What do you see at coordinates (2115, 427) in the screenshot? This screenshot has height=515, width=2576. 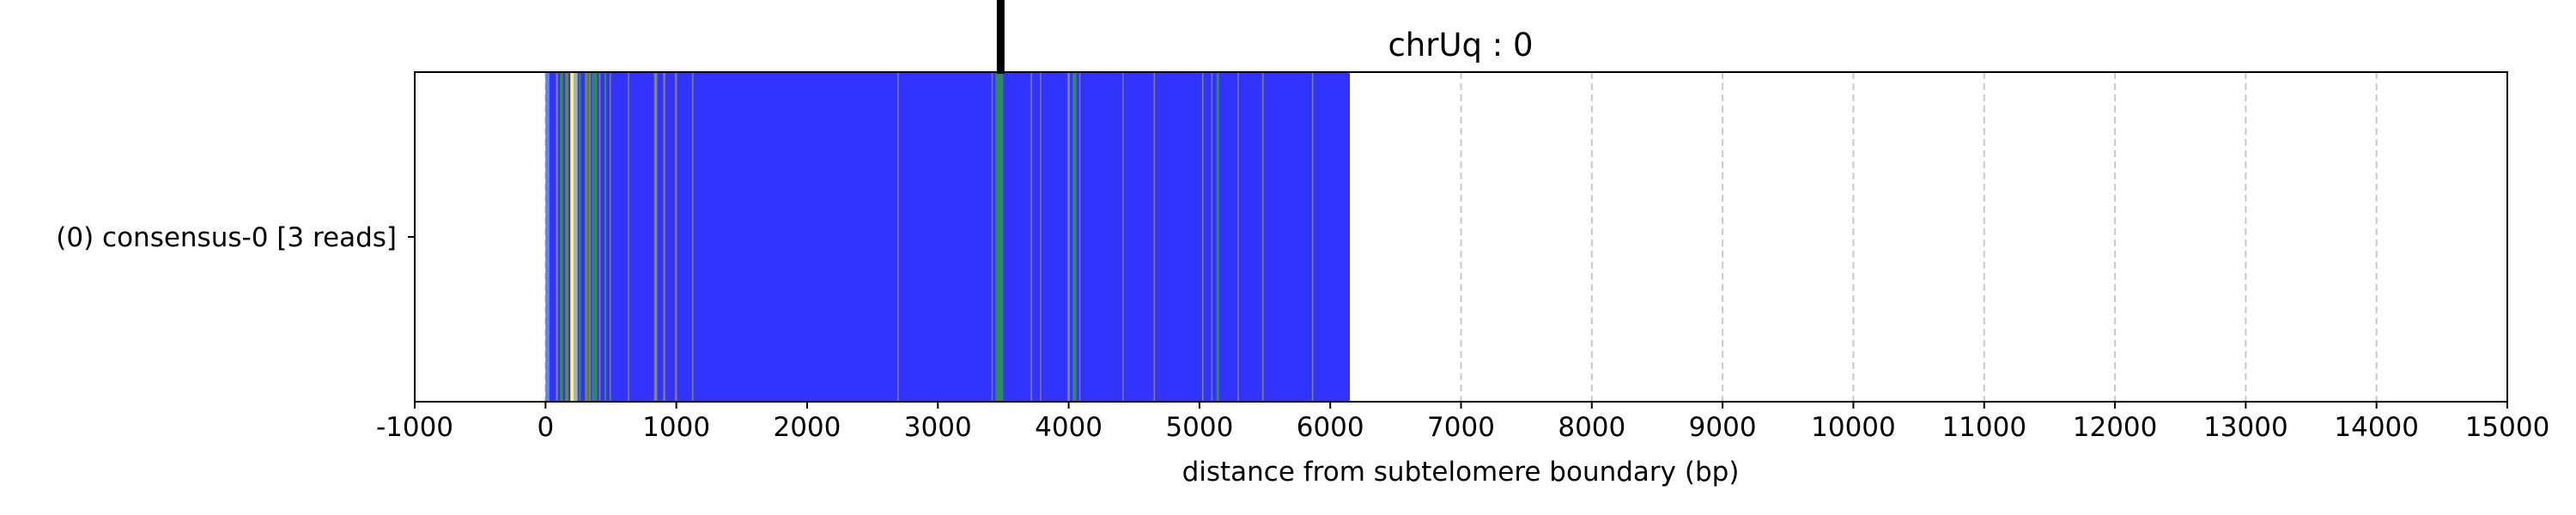 I see `x-tick-label: 12000` at bounding box center [2115, 427].